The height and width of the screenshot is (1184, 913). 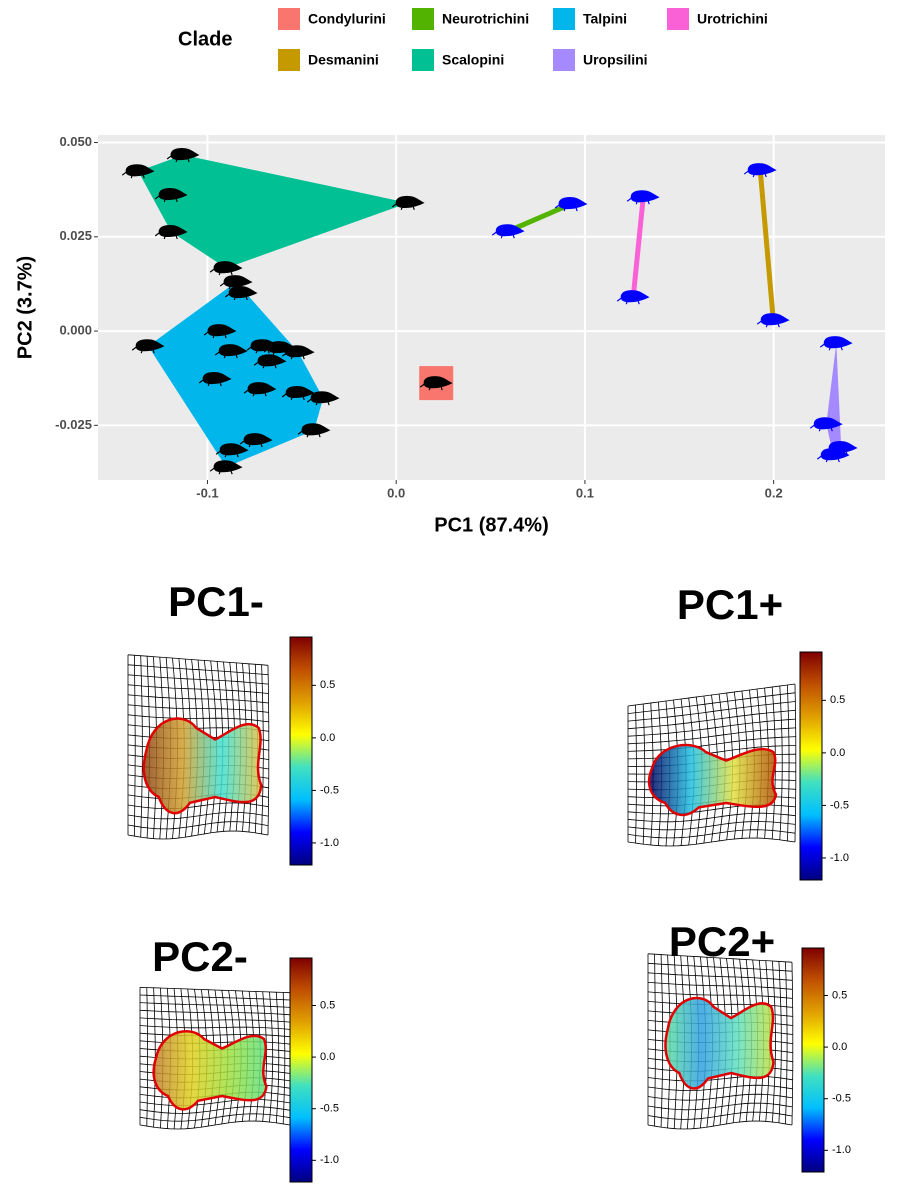 What do you see at coordinates (732, 19) in the screenshot?
I see `legend-label: Urotrichini` at bounding box center [732, 19].